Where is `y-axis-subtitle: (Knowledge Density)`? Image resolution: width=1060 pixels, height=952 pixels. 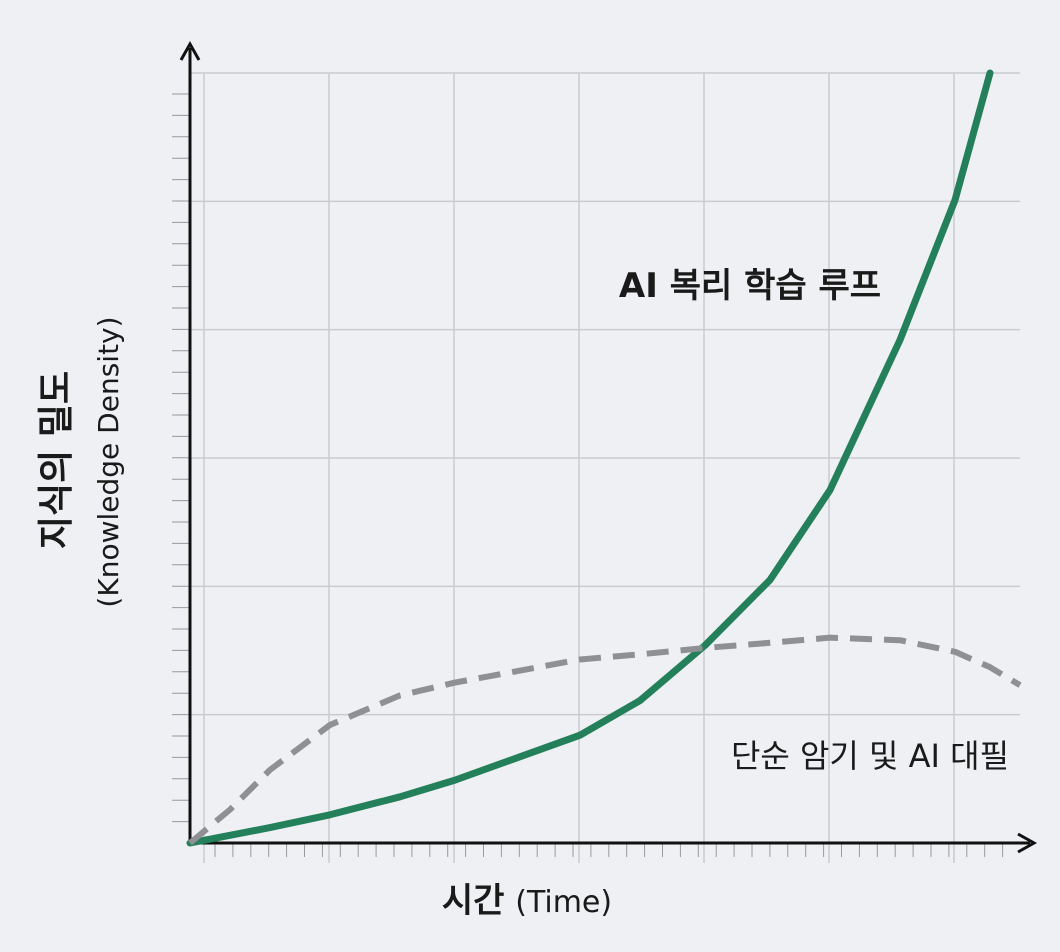
y-axis-subtitle: (Knowledge Density) is located at coordinates (108, 461).